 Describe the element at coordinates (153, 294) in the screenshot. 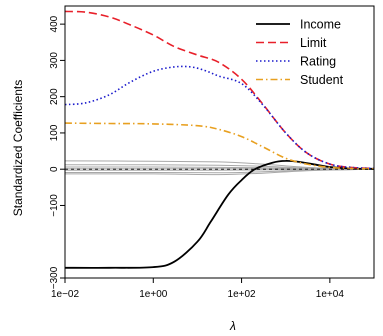

I see `x-tick-label: 1e+00` at that location.